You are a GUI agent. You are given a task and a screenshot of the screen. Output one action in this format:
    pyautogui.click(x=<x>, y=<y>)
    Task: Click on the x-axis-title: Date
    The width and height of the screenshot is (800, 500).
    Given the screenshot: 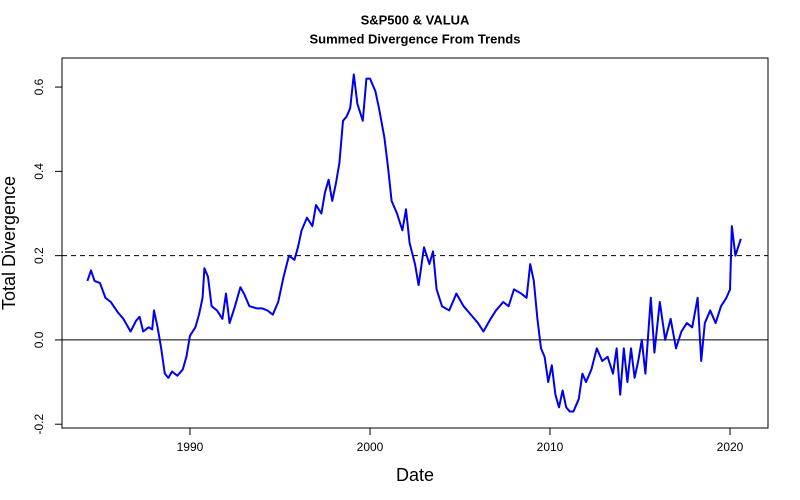 What is the action you would take?
    pyautogui.click(x=415, y=475)
    